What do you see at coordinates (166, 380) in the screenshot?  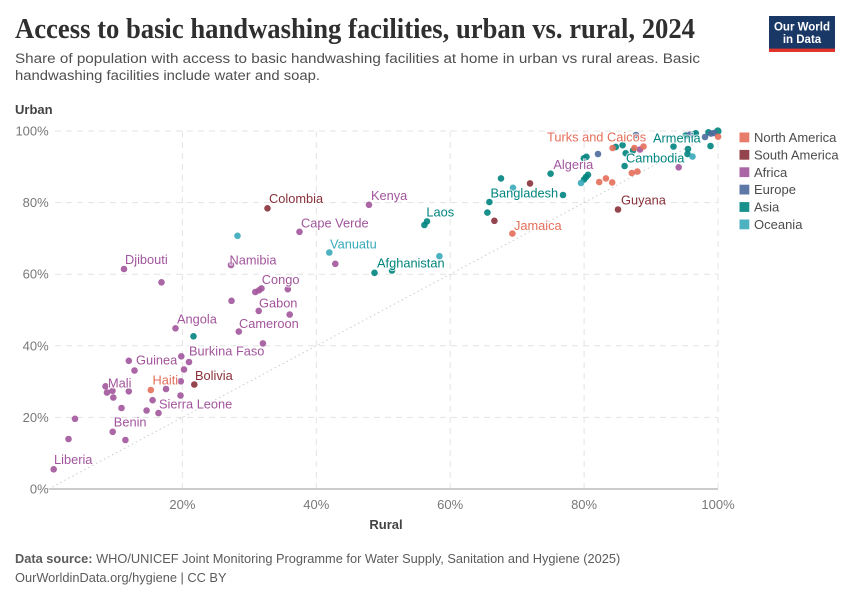 I see `svg-text: Haiti` at bounding box center [166, 380].